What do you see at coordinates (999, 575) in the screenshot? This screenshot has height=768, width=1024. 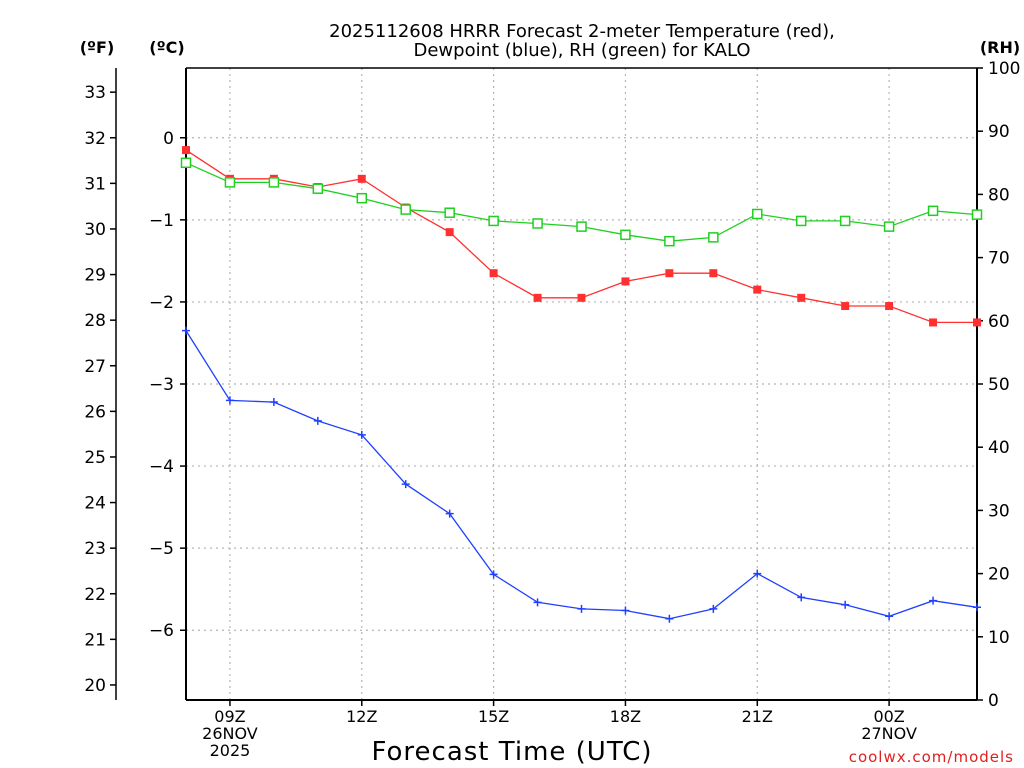 I see `rh-tick-label: 20` at bounding box center [999, 575].